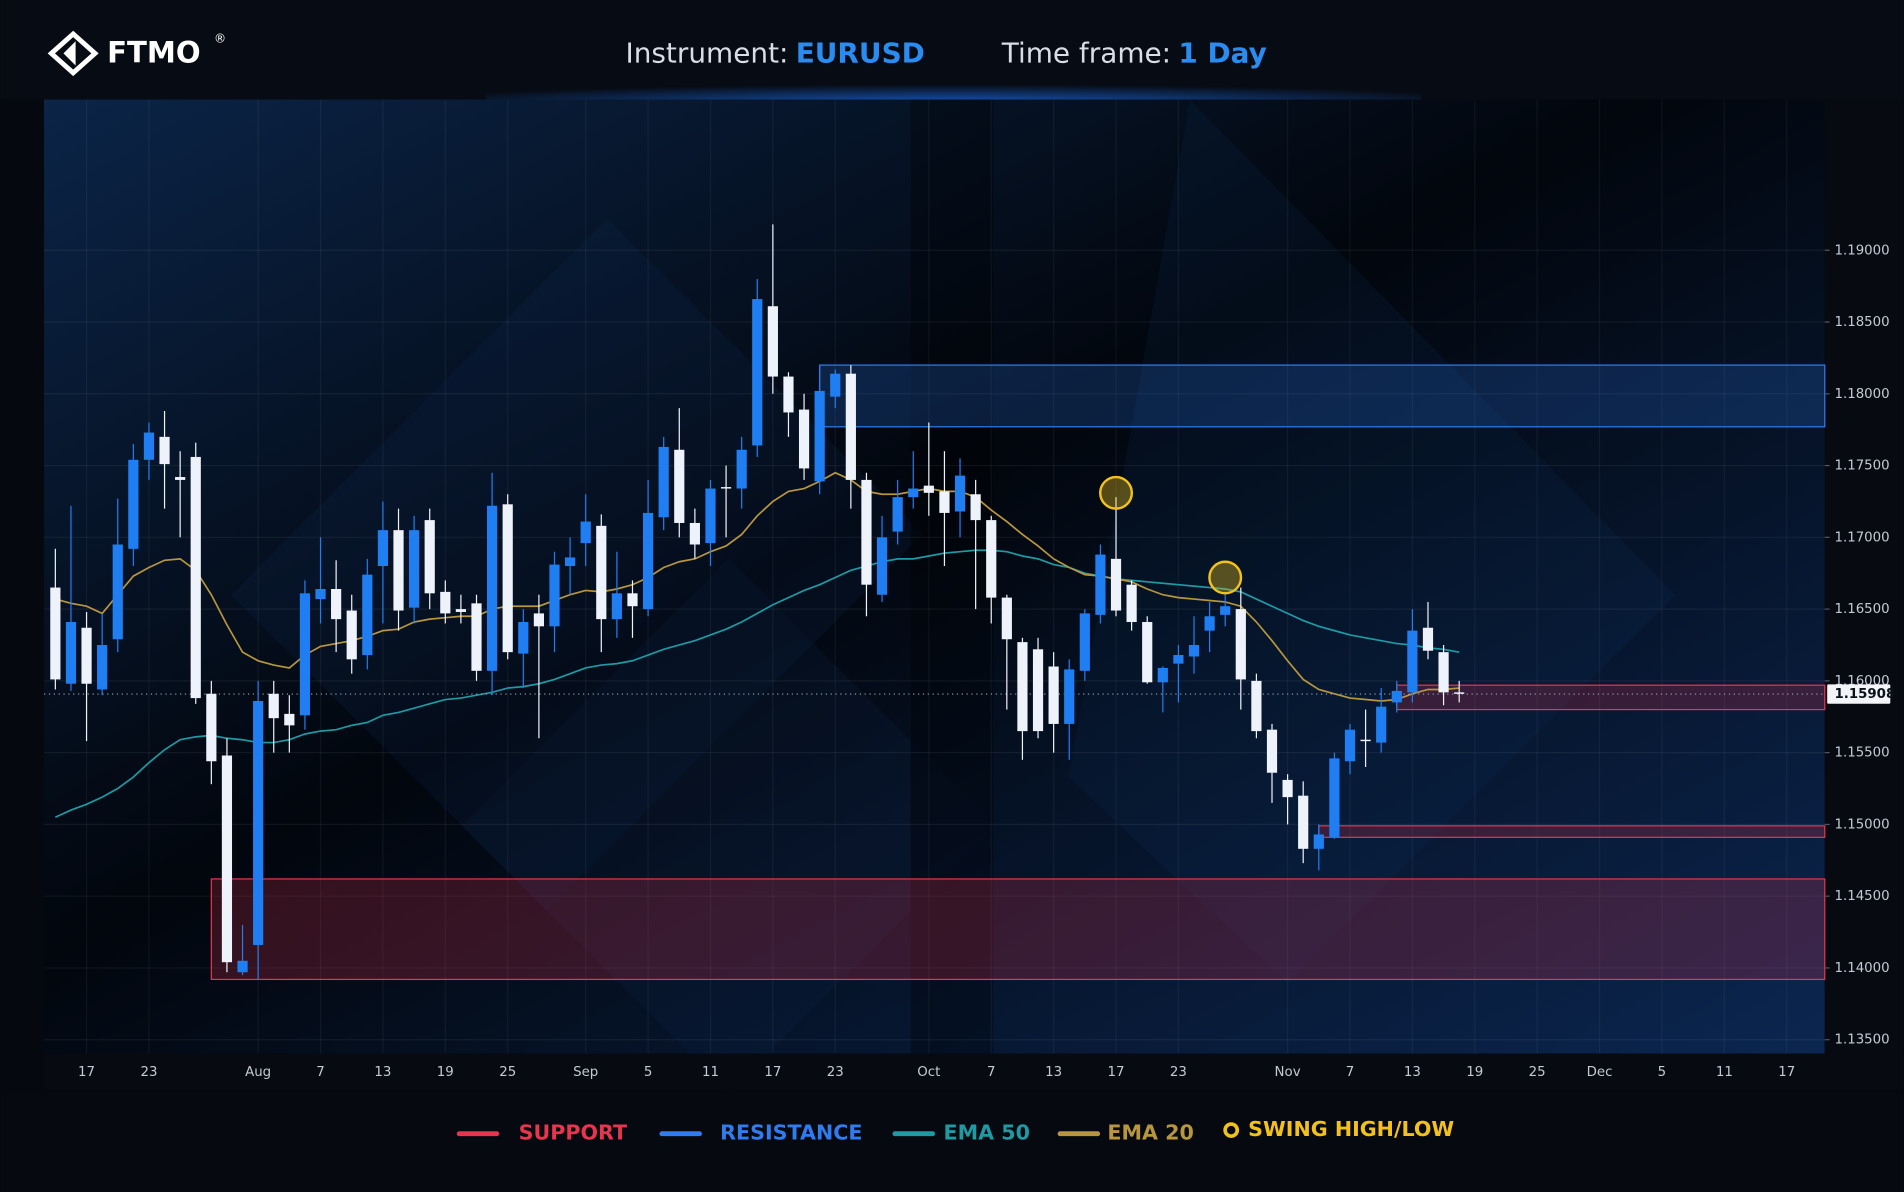 Image resolution: width=1904 pixels, height=1192 pixels. I want to click on x-tick-label: 25, so click(1537, 1072).